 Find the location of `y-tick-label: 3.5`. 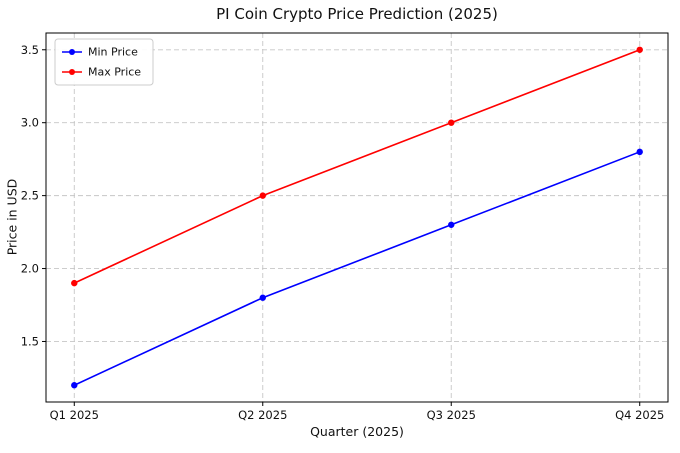

y-tick-label: 3.5 is located at coordinates (30, 50).